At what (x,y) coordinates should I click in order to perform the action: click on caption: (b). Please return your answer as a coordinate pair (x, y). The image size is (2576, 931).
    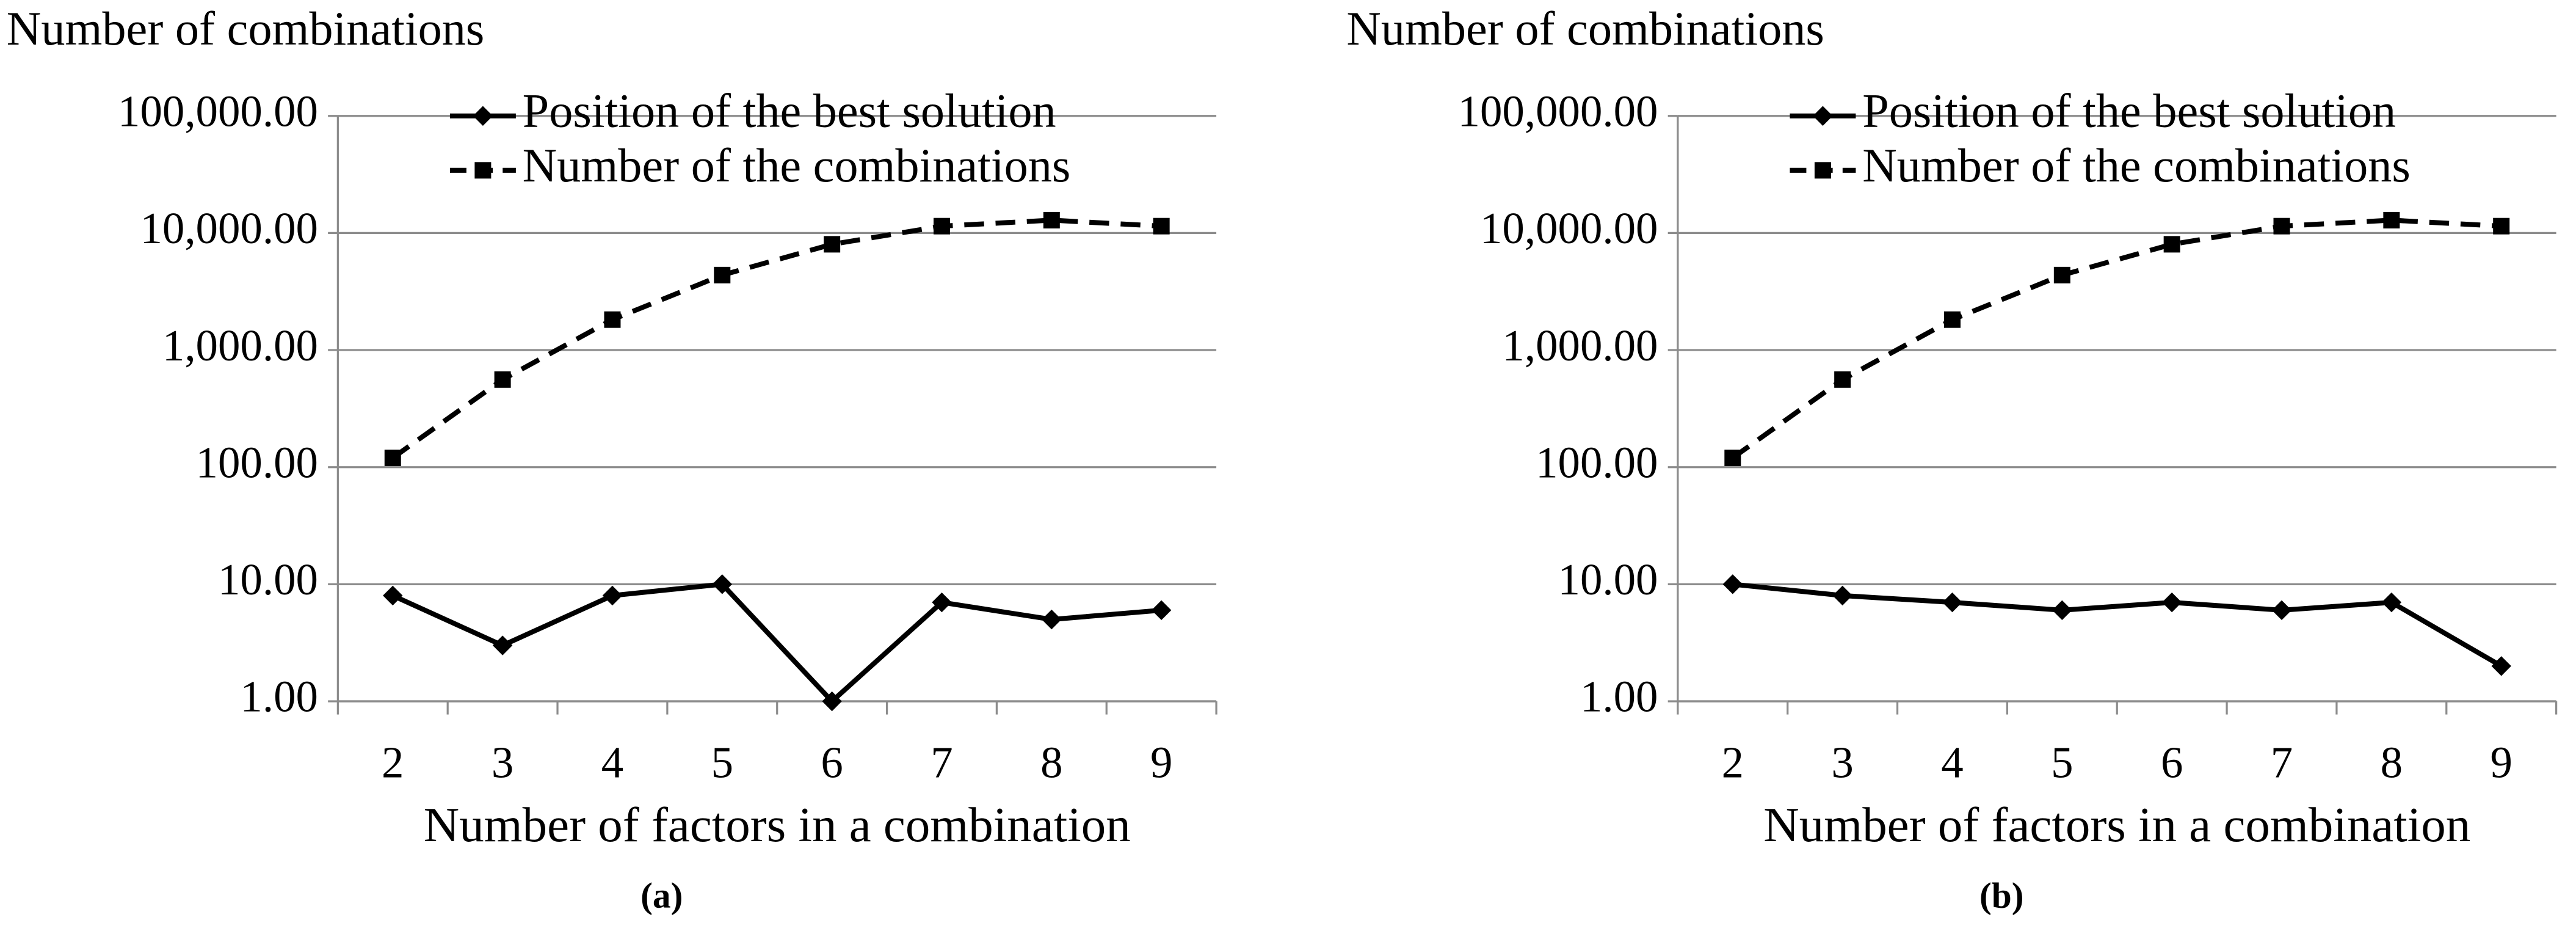
    Looking at the image, I should click on (2001, 895).